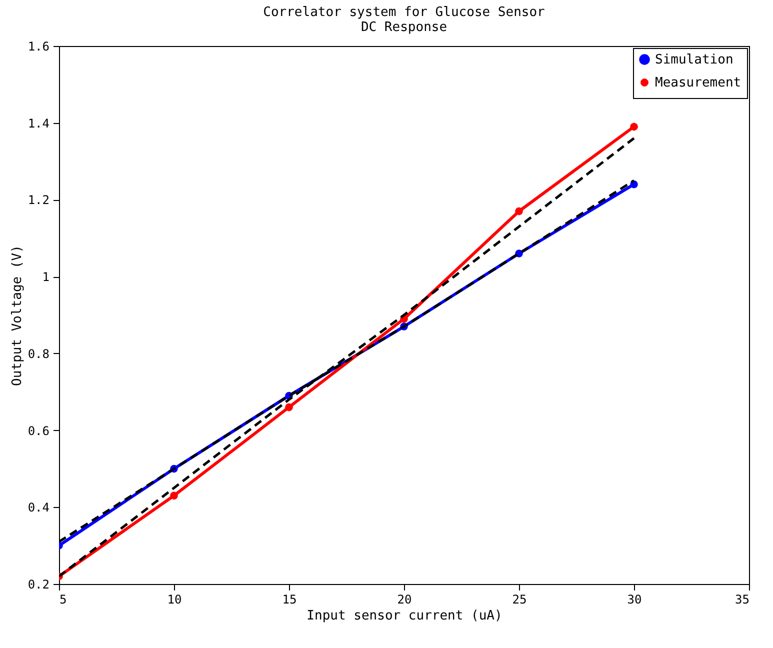  Describe the element at coordinates (39, 47) in the screenshot. I see `y-tick-label: 1.6` at that location.